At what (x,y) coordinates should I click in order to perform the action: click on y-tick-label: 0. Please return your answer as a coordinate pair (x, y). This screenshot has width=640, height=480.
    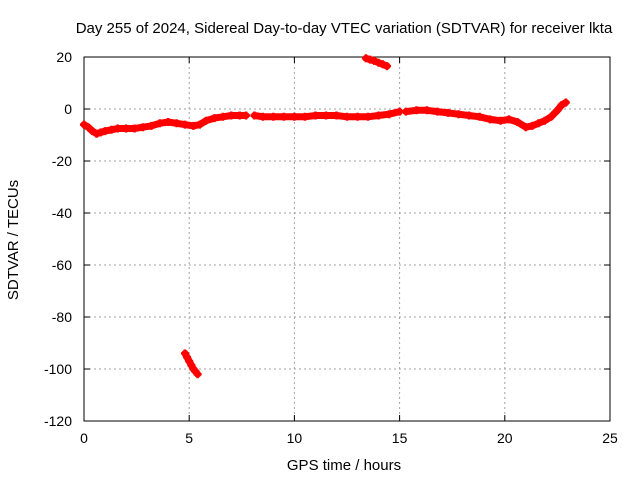
    Looking at the image, I should click on (68, 109).